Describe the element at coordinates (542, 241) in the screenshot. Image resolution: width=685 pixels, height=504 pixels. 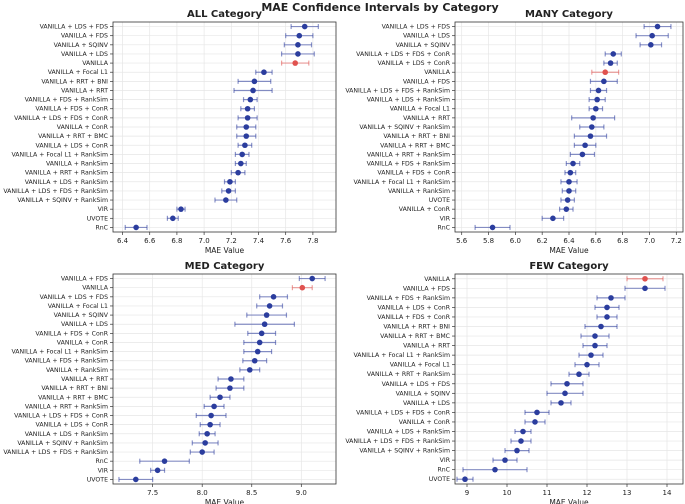
I see `x-tick-label: 6.2` at that location.